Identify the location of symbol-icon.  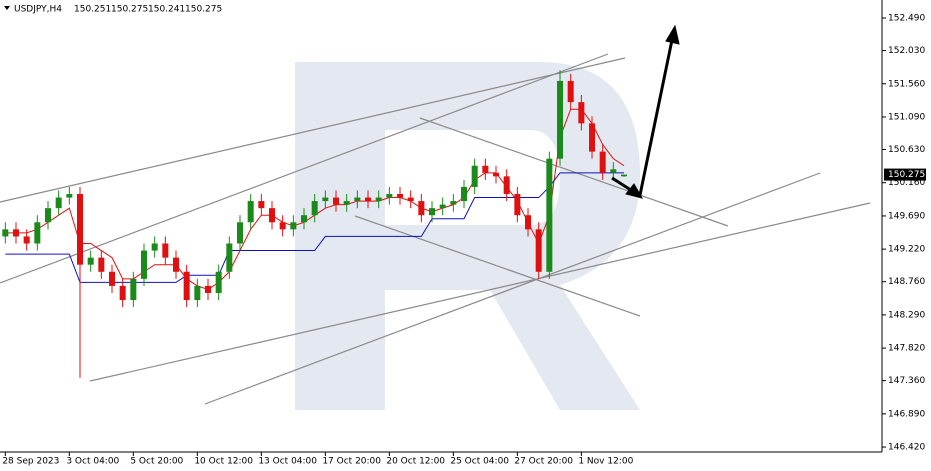
(7, 8).